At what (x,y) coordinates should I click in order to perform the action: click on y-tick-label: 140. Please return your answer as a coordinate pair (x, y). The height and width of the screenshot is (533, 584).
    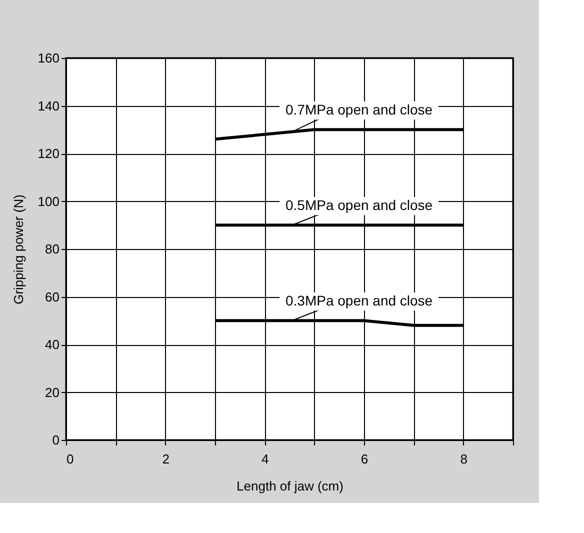
    Looking at the image, I should click on (49, 106).